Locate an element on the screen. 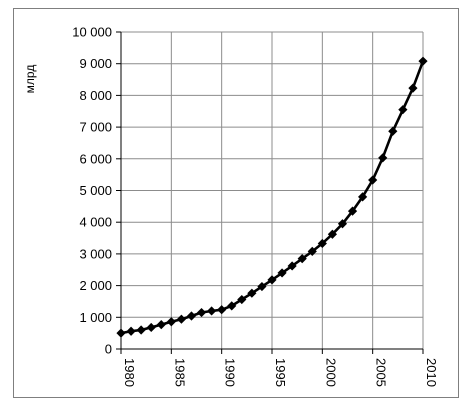  x-tick-label: 2000 is located at coordinates (330, 372).